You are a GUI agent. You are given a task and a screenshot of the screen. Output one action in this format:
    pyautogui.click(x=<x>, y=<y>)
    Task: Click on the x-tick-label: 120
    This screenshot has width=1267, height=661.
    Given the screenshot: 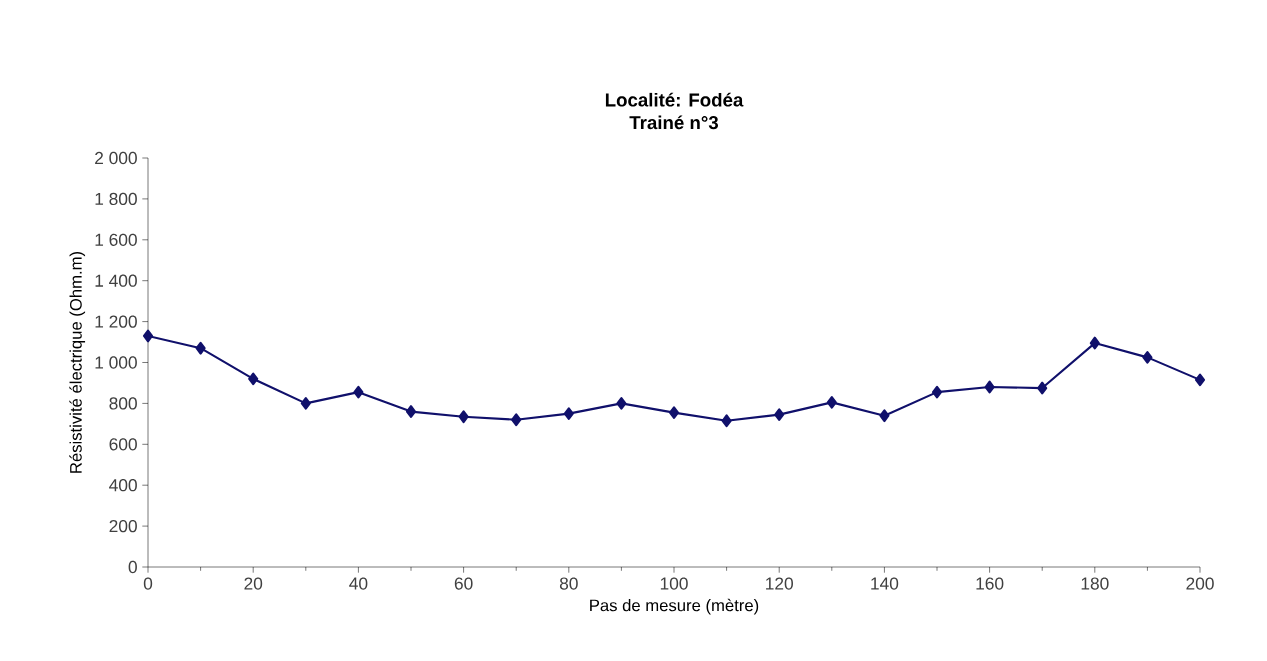 What is the action you would take?
    pyautogui.click(x=779, y=583)
    